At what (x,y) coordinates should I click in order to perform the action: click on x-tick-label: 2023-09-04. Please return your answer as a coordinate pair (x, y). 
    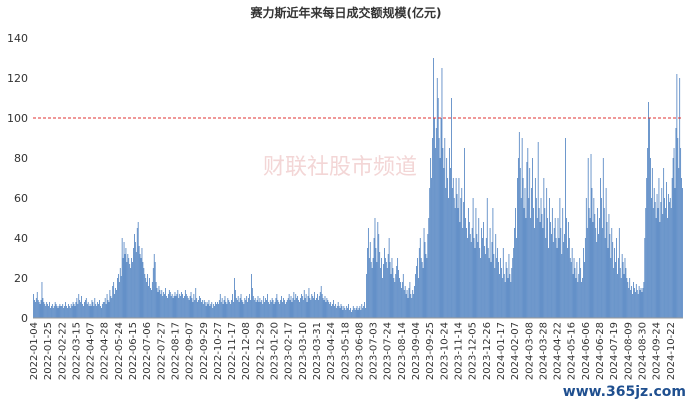
    Looking at the image, I should click on (416, 351).